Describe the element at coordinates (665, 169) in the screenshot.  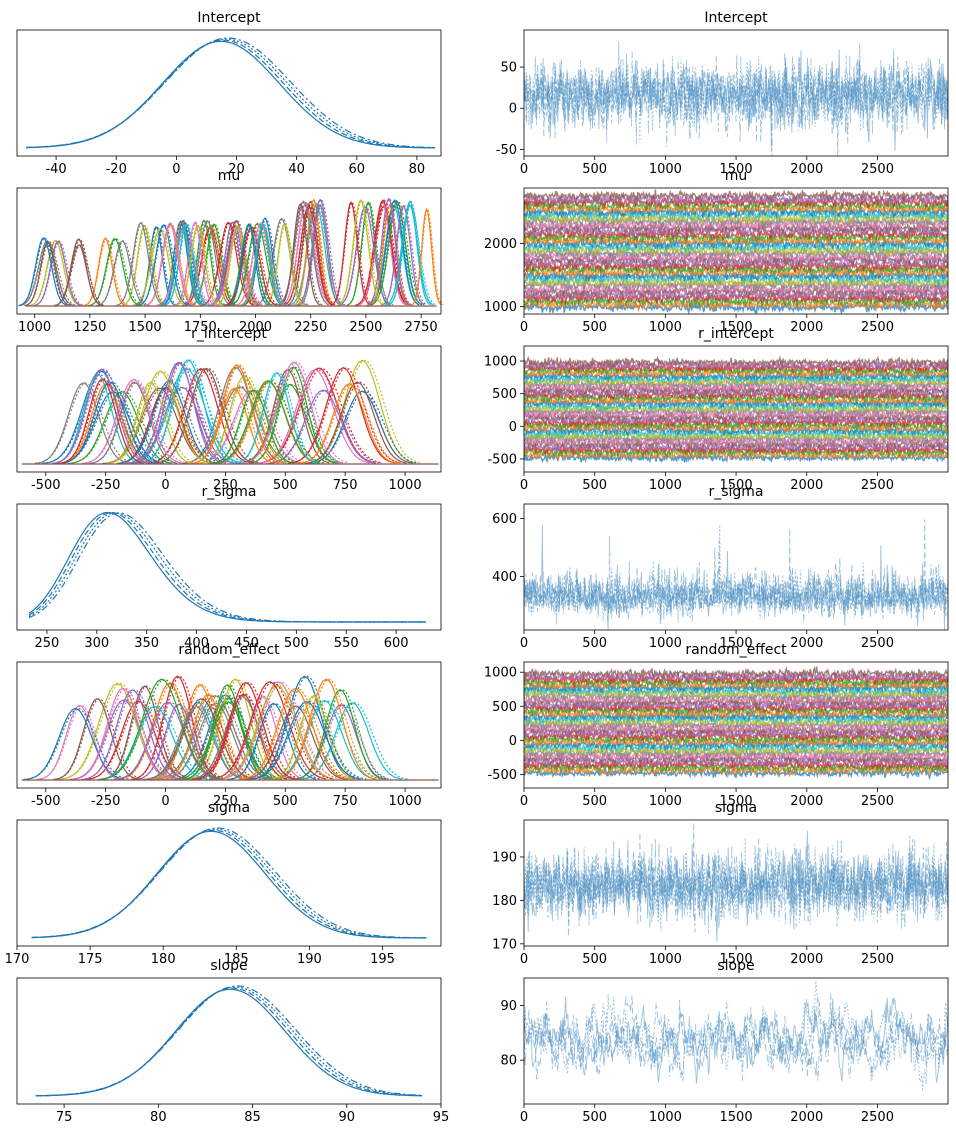
I see `x-tick-label: 1000` at that location.